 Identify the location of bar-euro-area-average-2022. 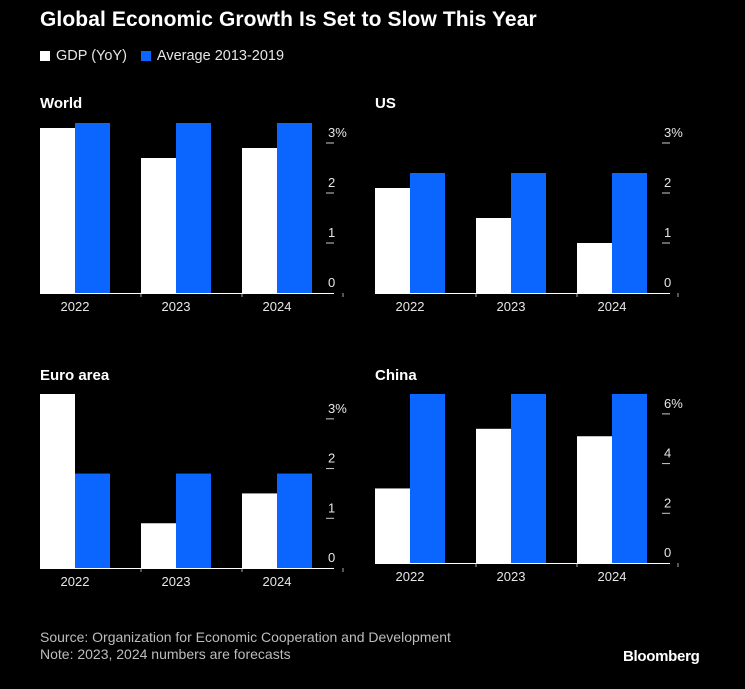
(92, 520).